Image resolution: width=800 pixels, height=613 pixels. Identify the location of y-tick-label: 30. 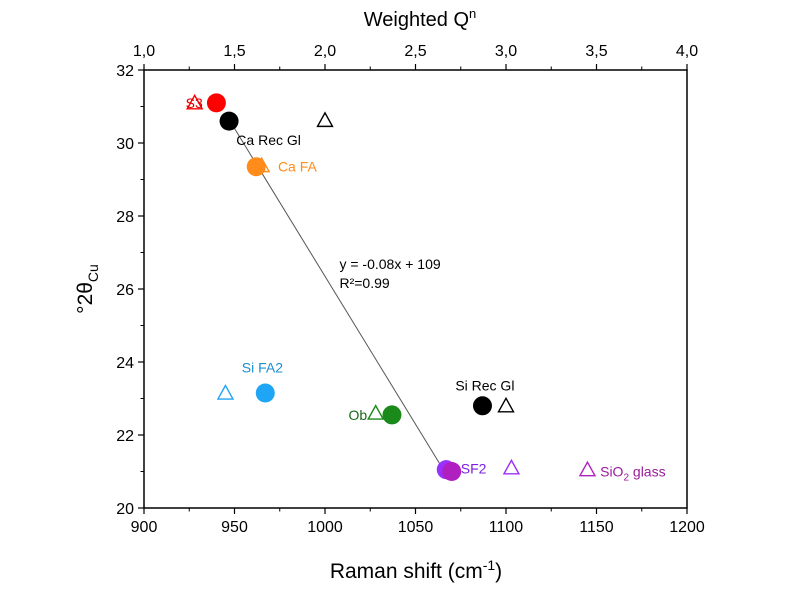
(125, 144).